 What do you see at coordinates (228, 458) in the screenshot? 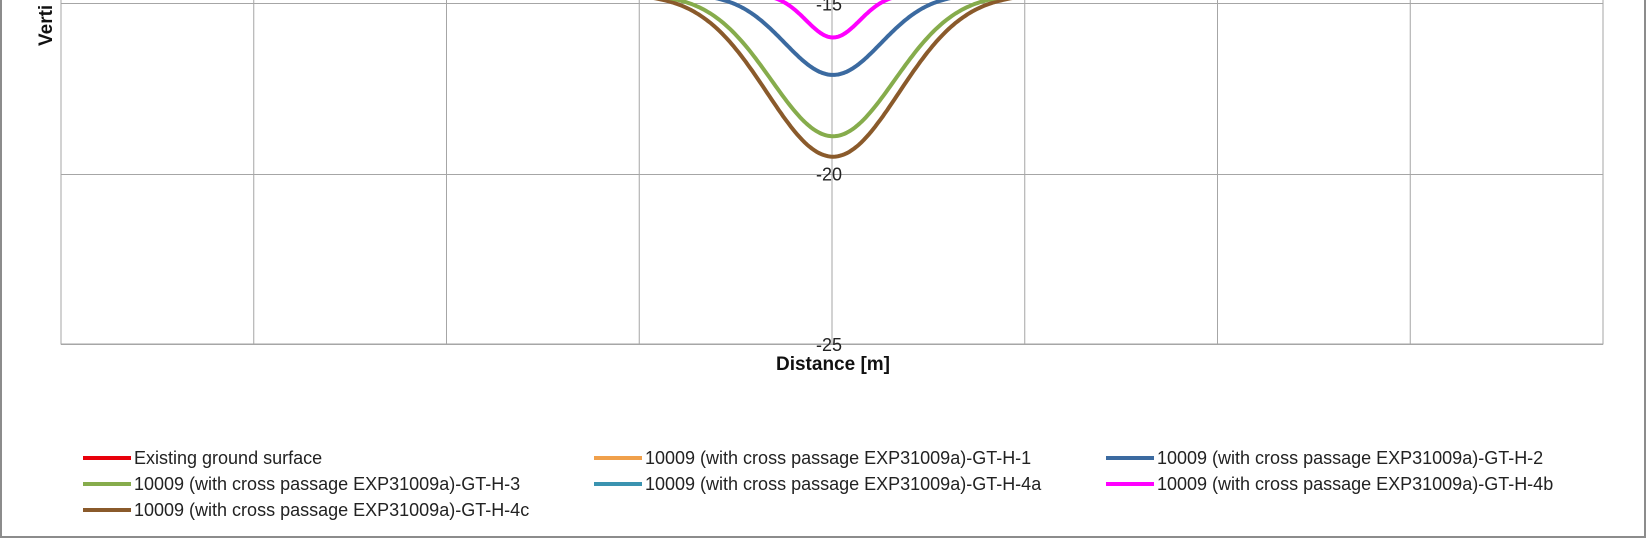
I see `legend-label: Existing ground surface` at bounding box center [228, 458].